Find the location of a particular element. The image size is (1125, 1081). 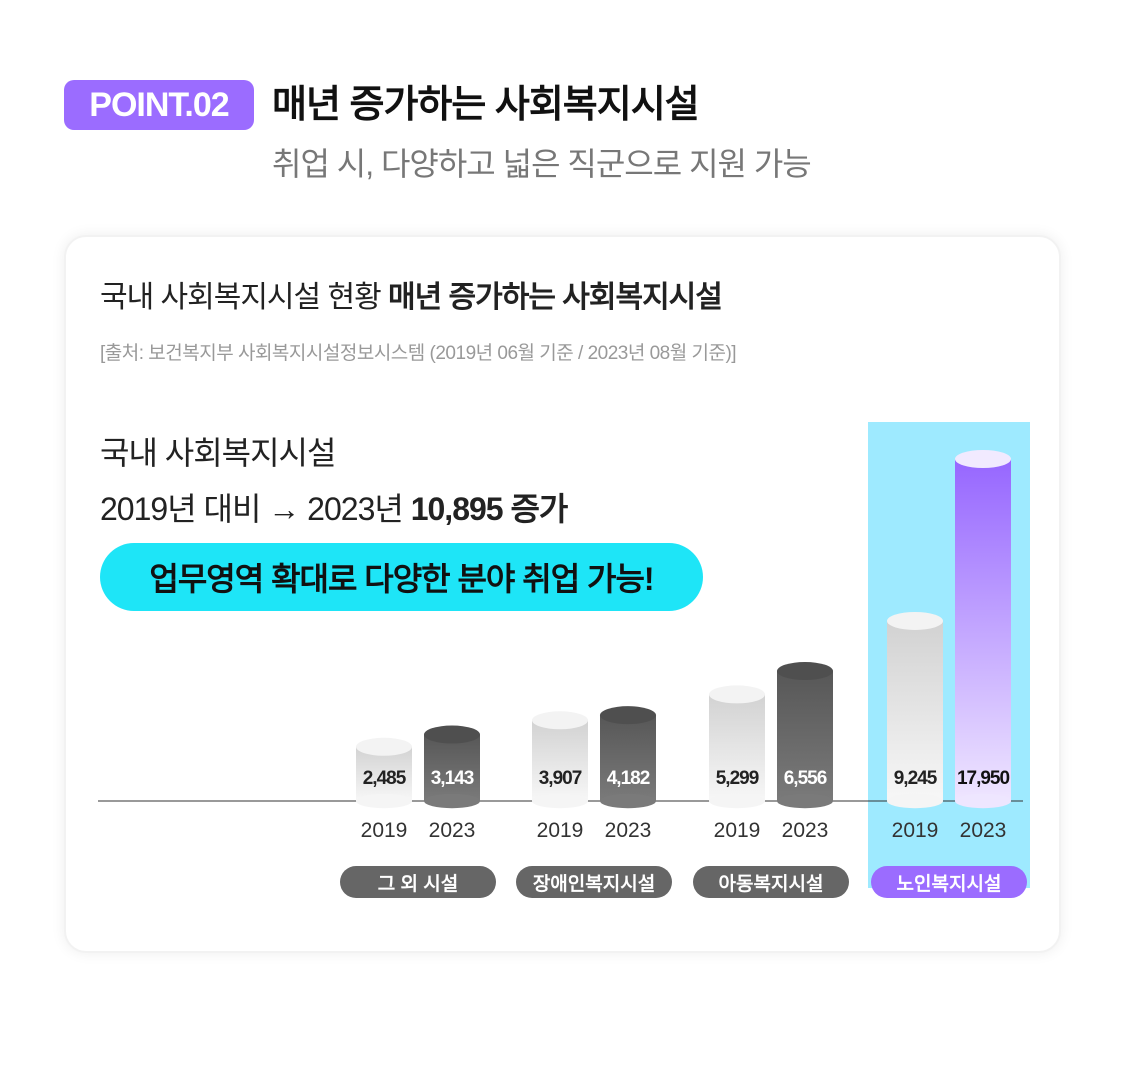

summary-line-2-regular: 2019년 대비 → 2023년 is located at coordinates (255, 509).